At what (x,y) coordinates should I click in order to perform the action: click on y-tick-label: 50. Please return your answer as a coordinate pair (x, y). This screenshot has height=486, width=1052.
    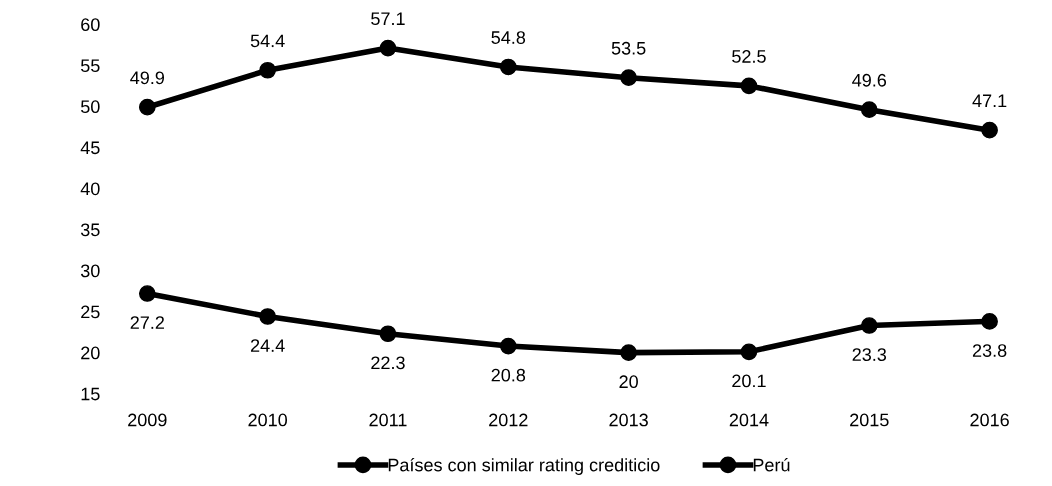
    Looking at the image, I should click on (90, 107).